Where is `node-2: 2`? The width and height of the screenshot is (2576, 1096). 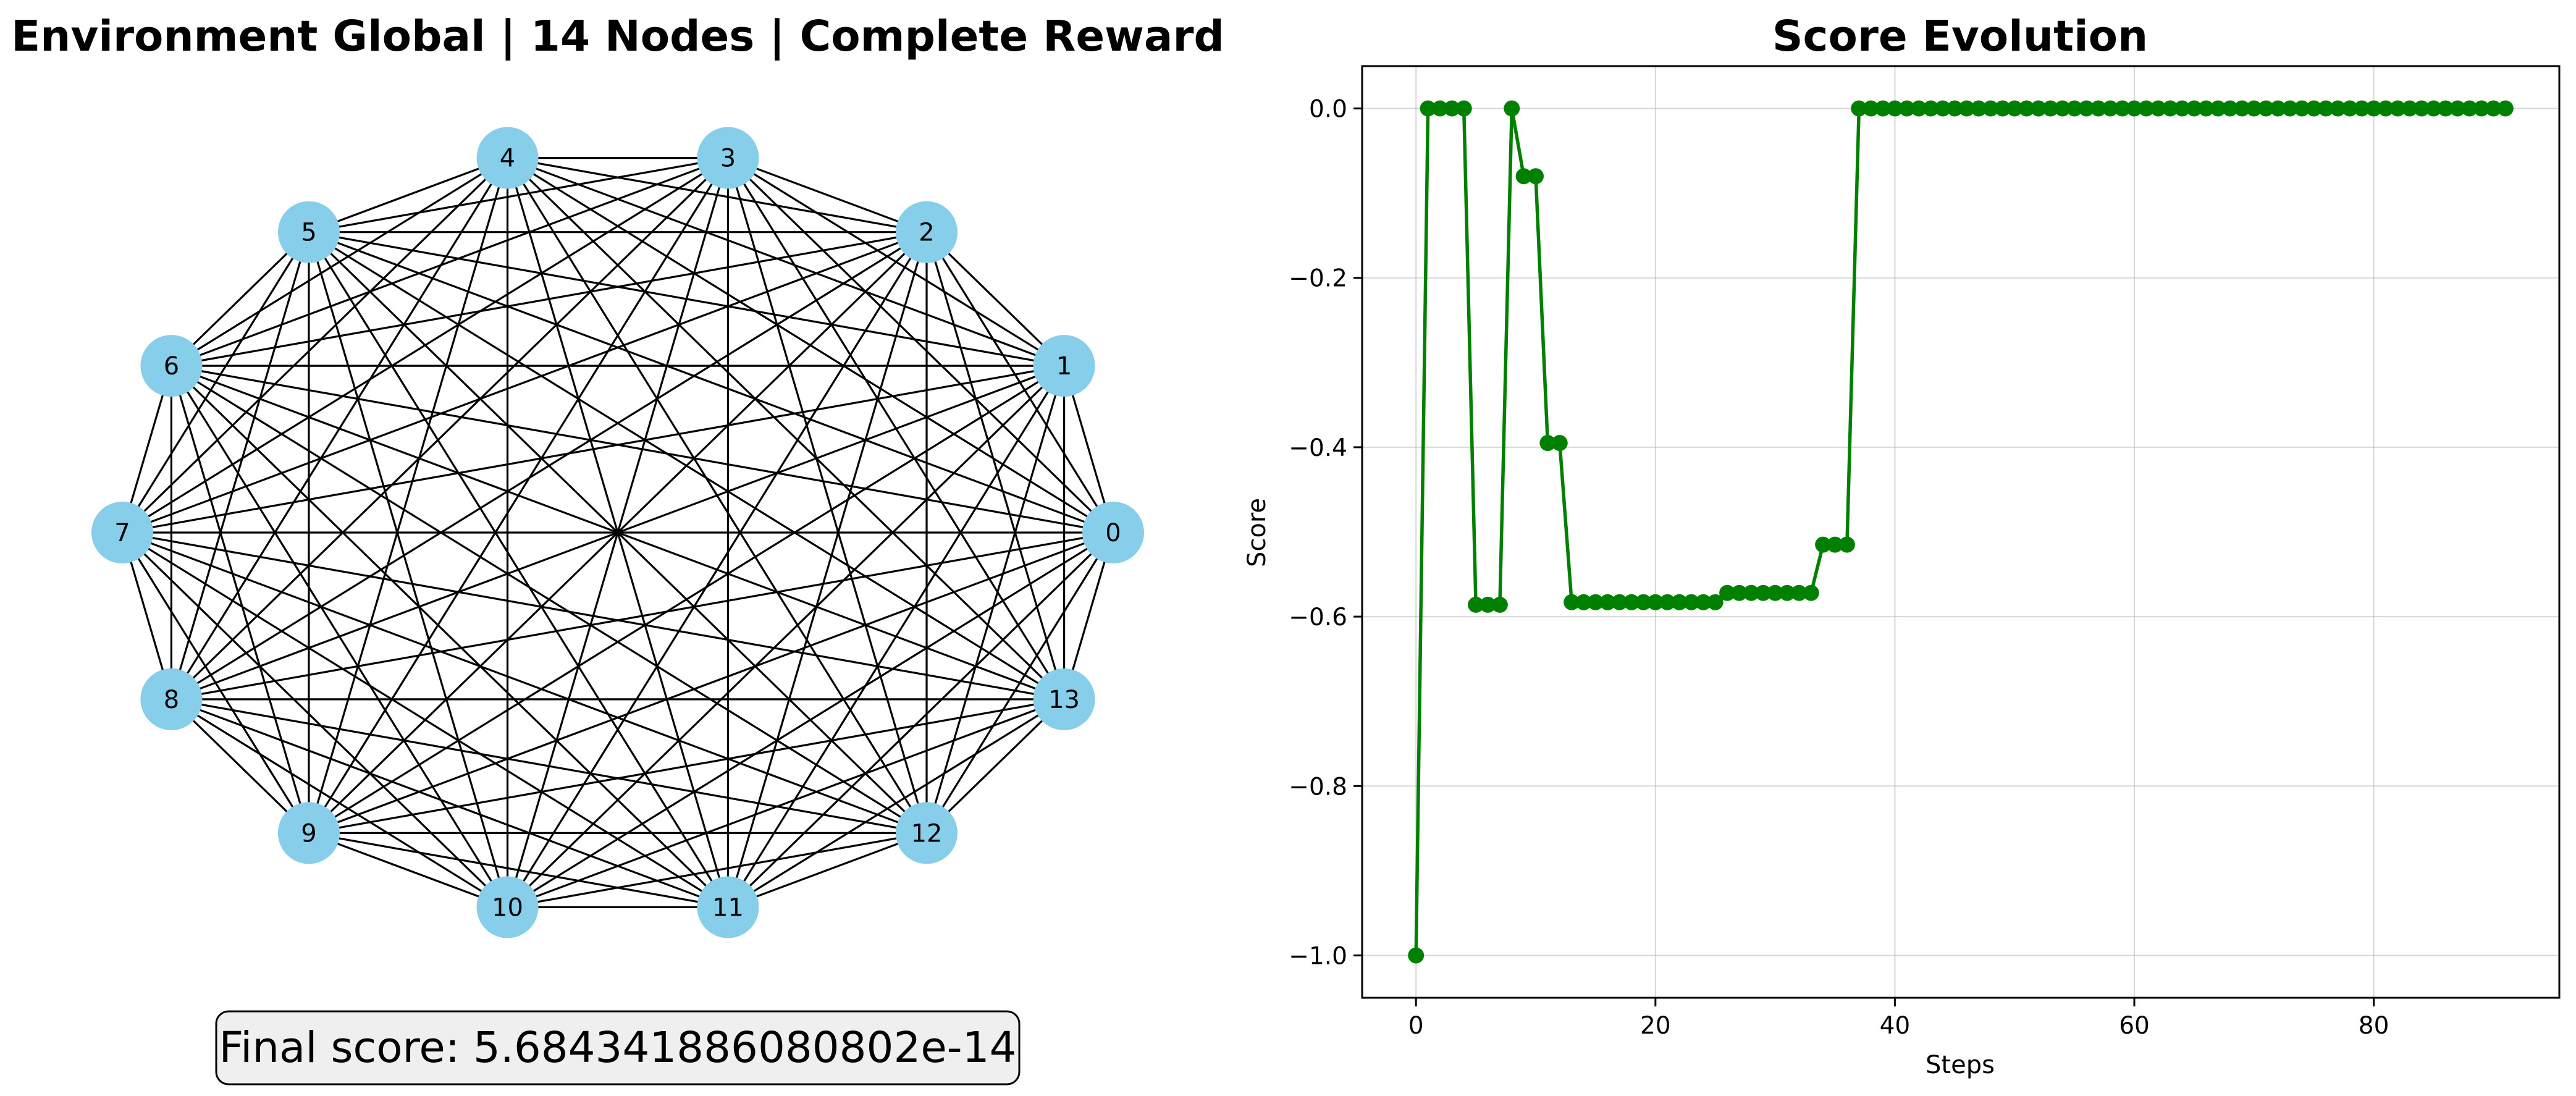
node-2: 2 is located at coordinates (927, 232).